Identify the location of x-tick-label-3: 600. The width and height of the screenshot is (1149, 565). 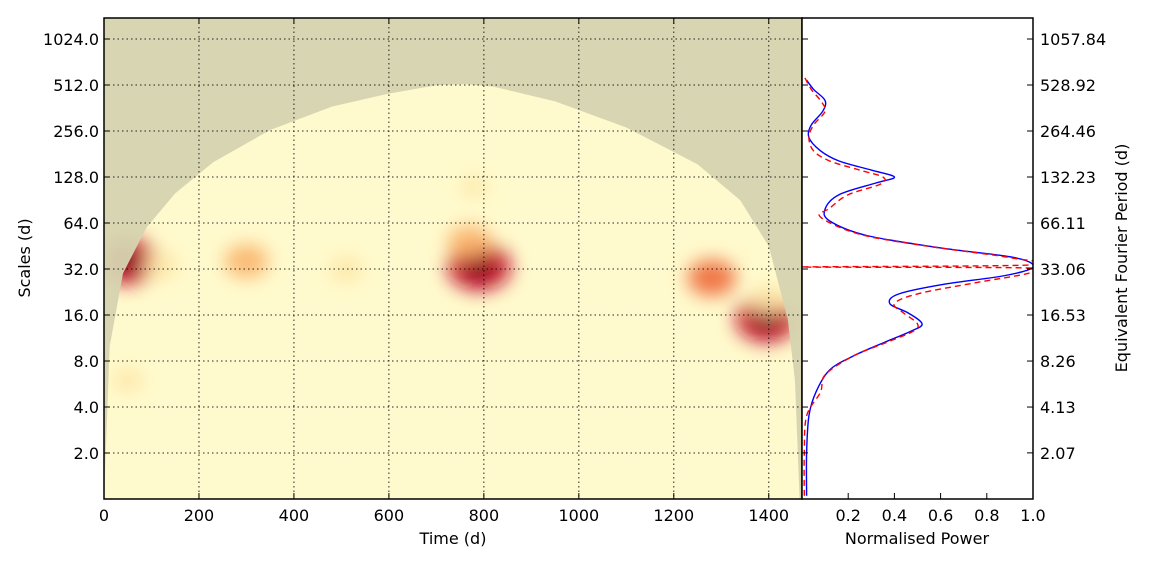
(389, 515).